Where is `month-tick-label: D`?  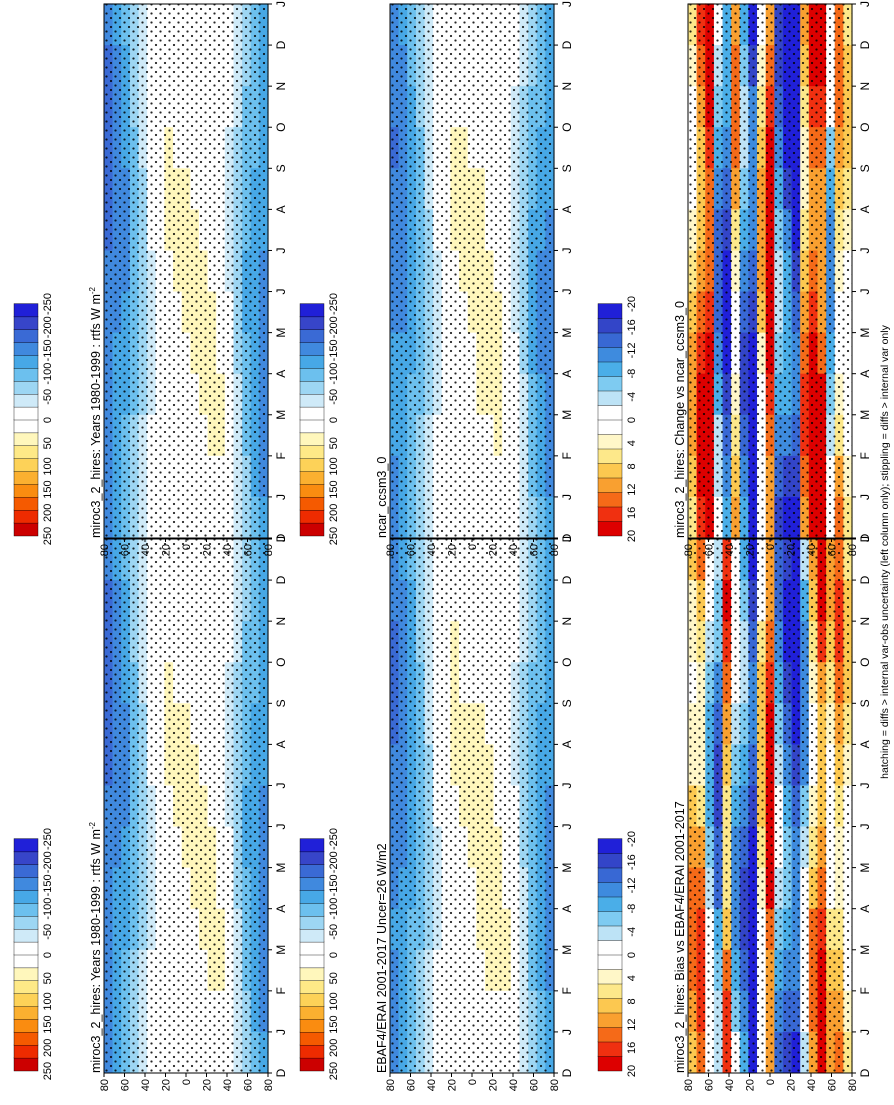
month-tick-label: D is located at coordinates (865, 537).